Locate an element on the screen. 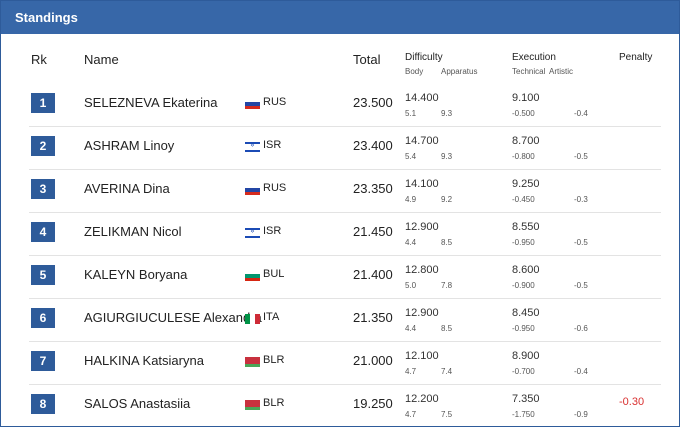  rank-badge: 6 is located at coordinates (43, 318).